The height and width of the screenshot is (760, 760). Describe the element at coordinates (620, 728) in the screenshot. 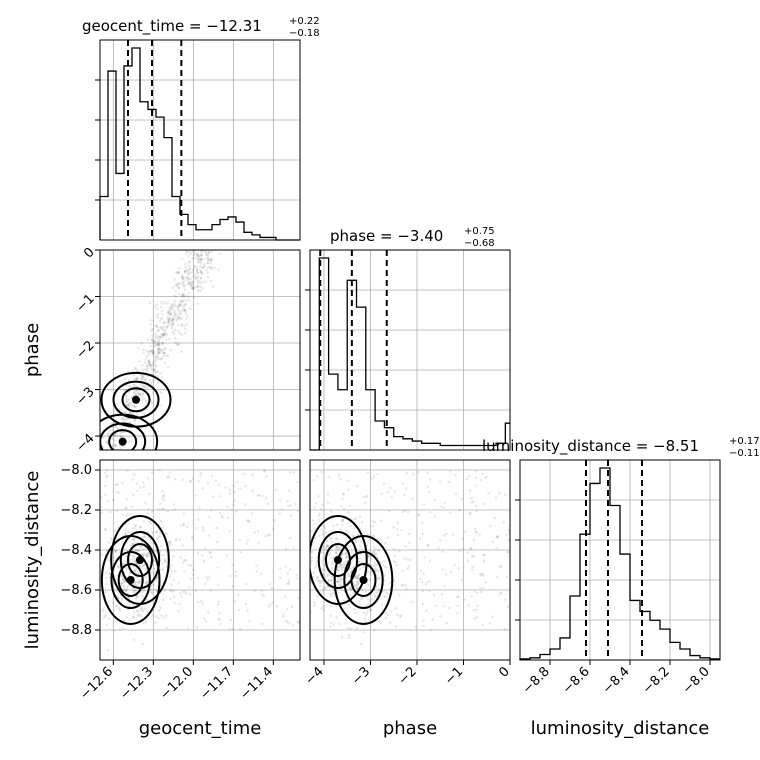

I see `xlabel-luminosity-distance: luminosity_distance` at that location.